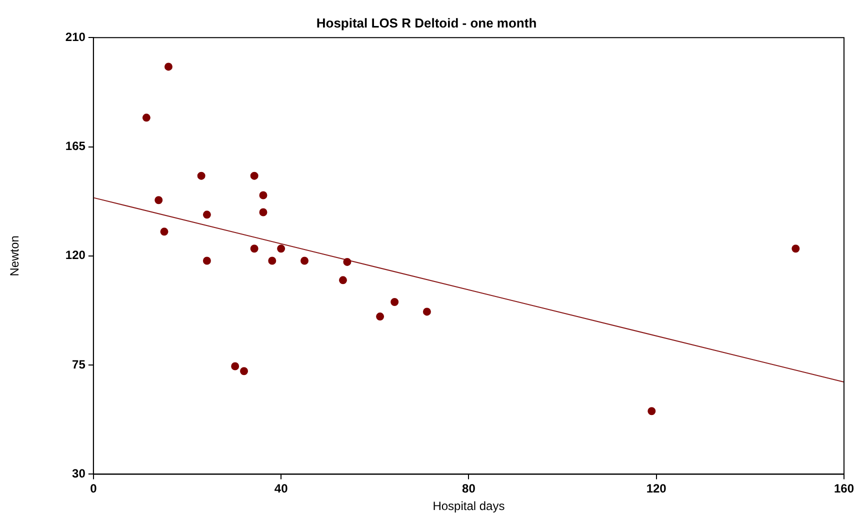 Image resolution: width=865 pixels, height=526 pixels. What do you see at coordinates (94, 489) in the screenshot?
I see `x-tick-label: 0` at bounding box center [94, 489].